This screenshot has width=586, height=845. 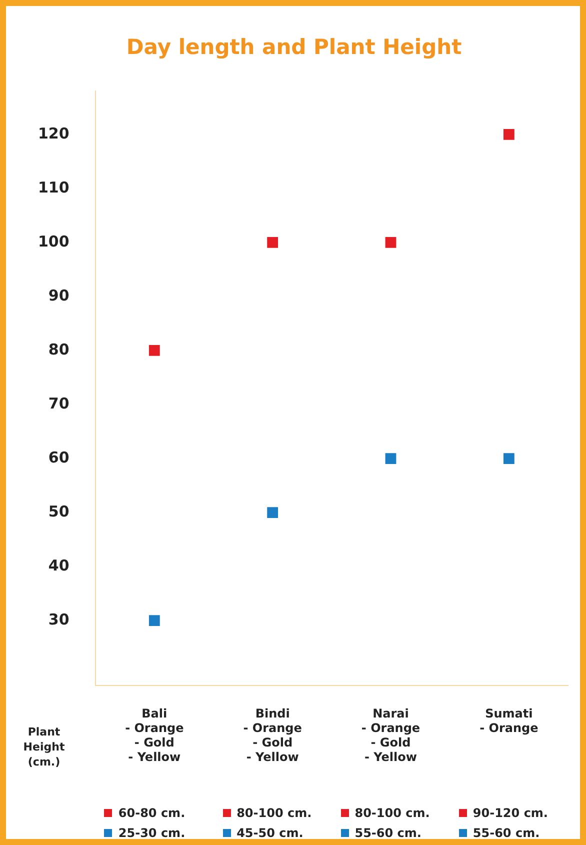 What do you see at coordinates (44, 746) in the screenshot?
I see `y-axis-title: Plant Height (cm.)` at bounding box center [44, 746].